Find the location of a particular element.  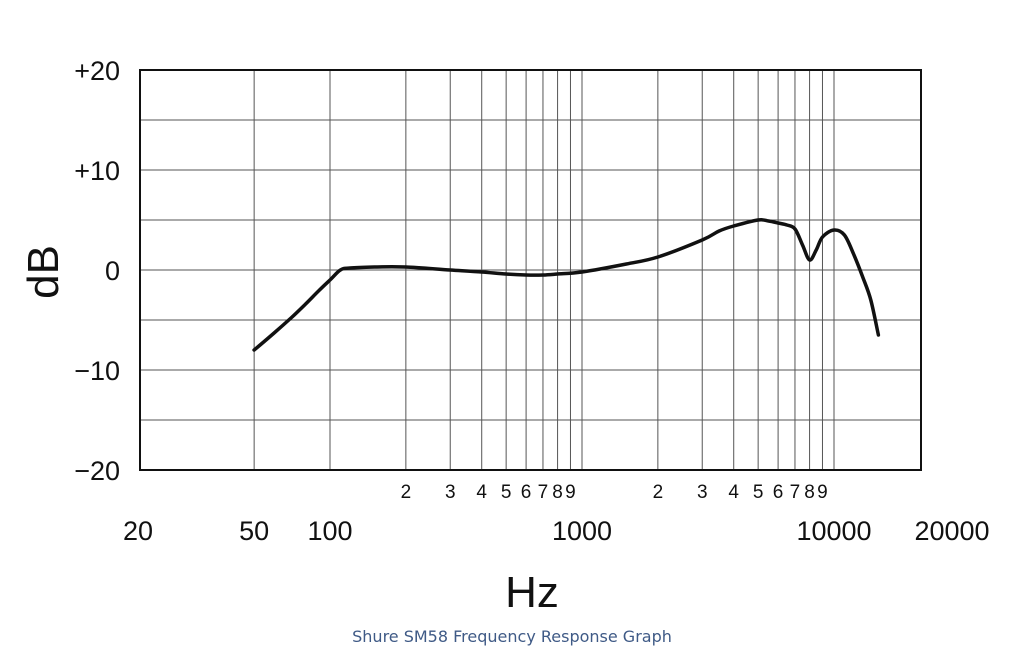

y-tick-label: +20 is located at coordinates (97, 71).